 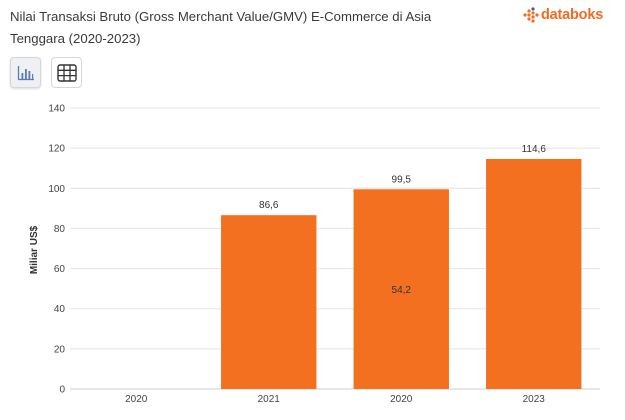 I want to click on x-tick-label: 2023, so click(x=534, y=399).